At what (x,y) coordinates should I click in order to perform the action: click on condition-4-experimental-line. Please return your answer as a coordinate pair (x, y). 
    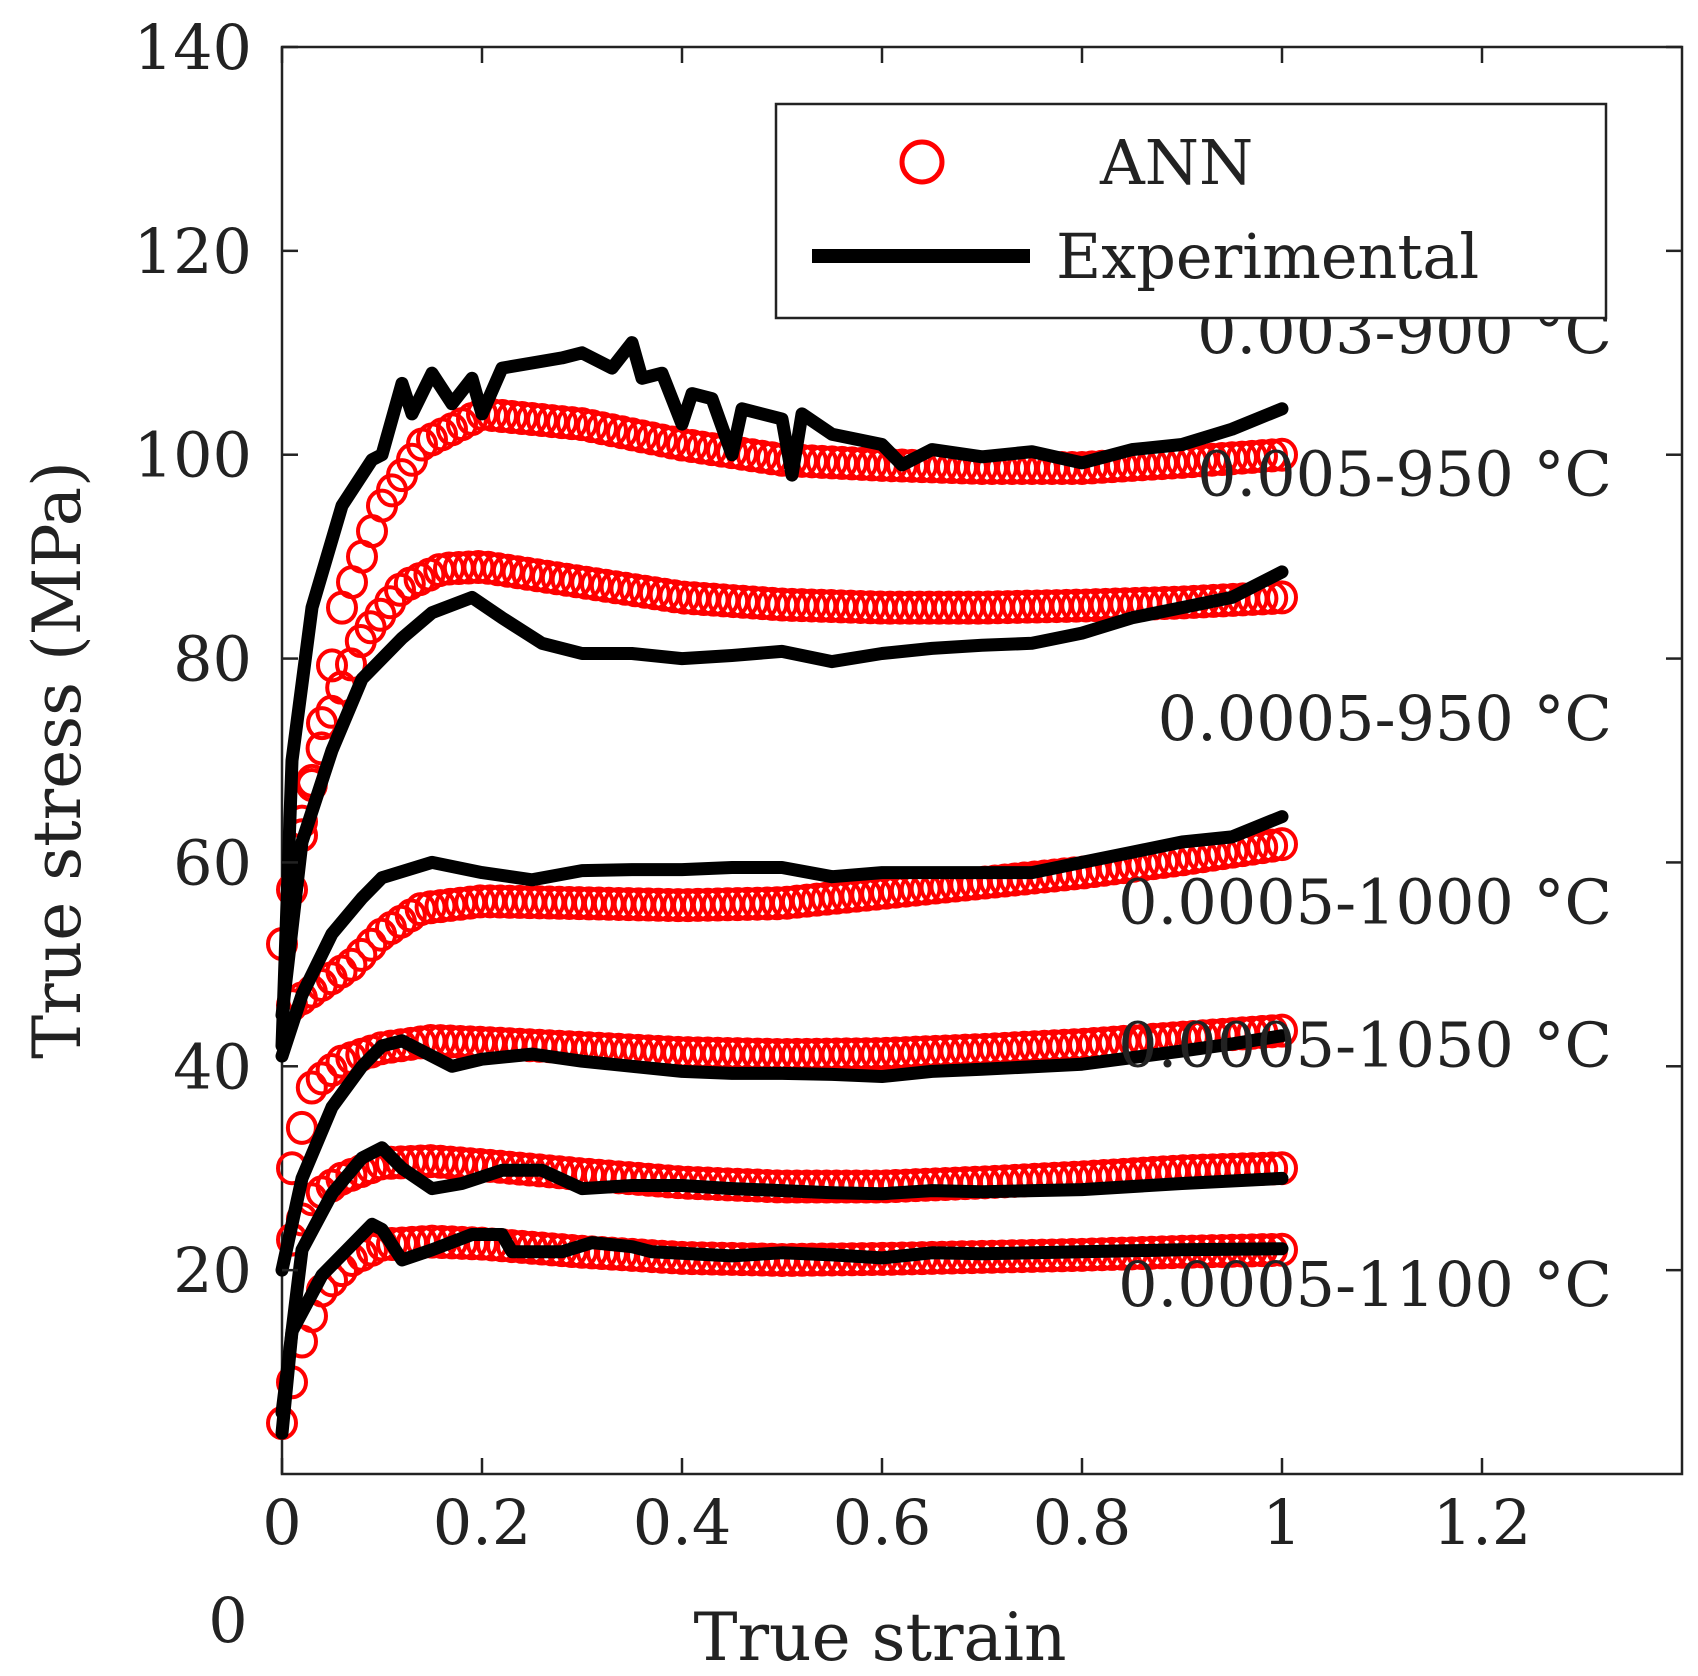
    Looking at the image, I should click on (782, 1280).